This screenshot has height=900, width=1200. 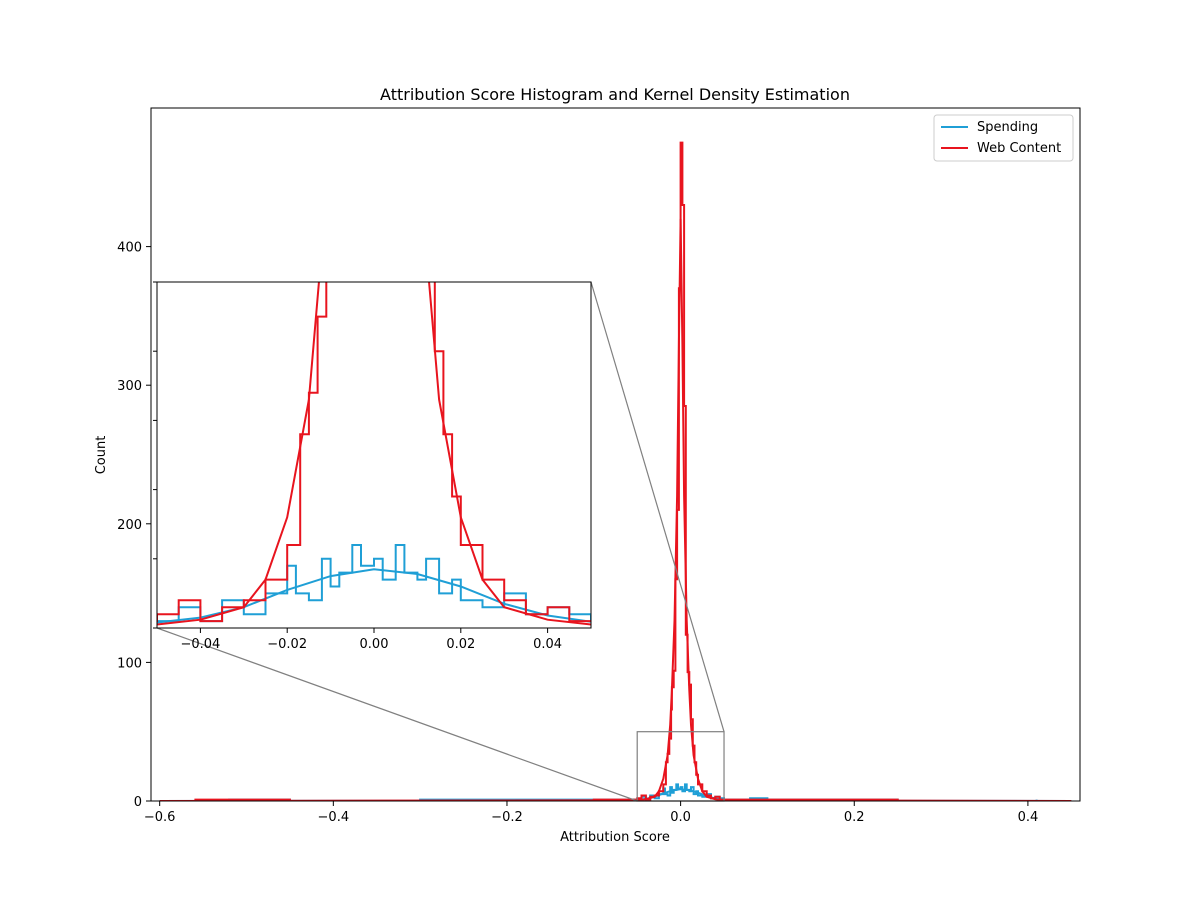 What do you see at coordinates (460, 644) in the screenshot?
I see `inset-x-tick-label: 0.02` at bounding box center [460, 644].